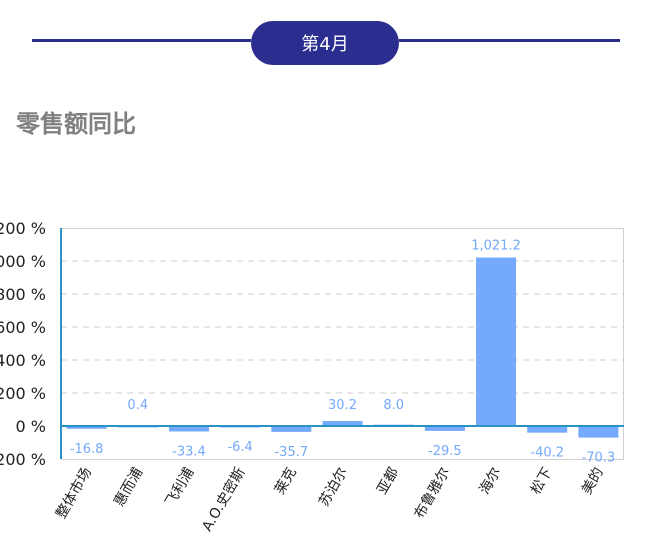 The image size is (650, 558). Describe the element at coordinates (388, 481) in the screenshot. I see `x-tick-label-6: 亚都` at that location.